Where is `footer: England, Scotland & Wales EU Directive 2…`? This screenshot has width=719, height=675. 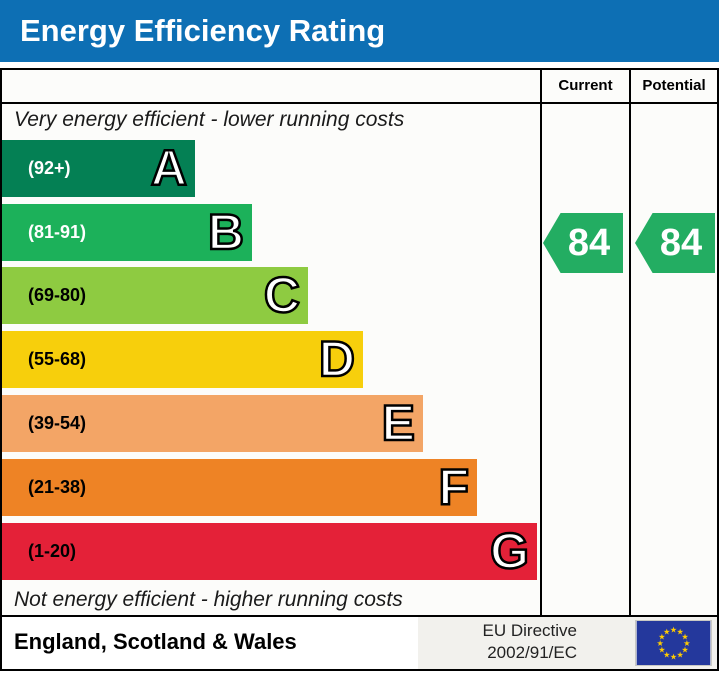
footer: England, Scotland & Wales EU Directive 2… is located at coordinates (359, 644).